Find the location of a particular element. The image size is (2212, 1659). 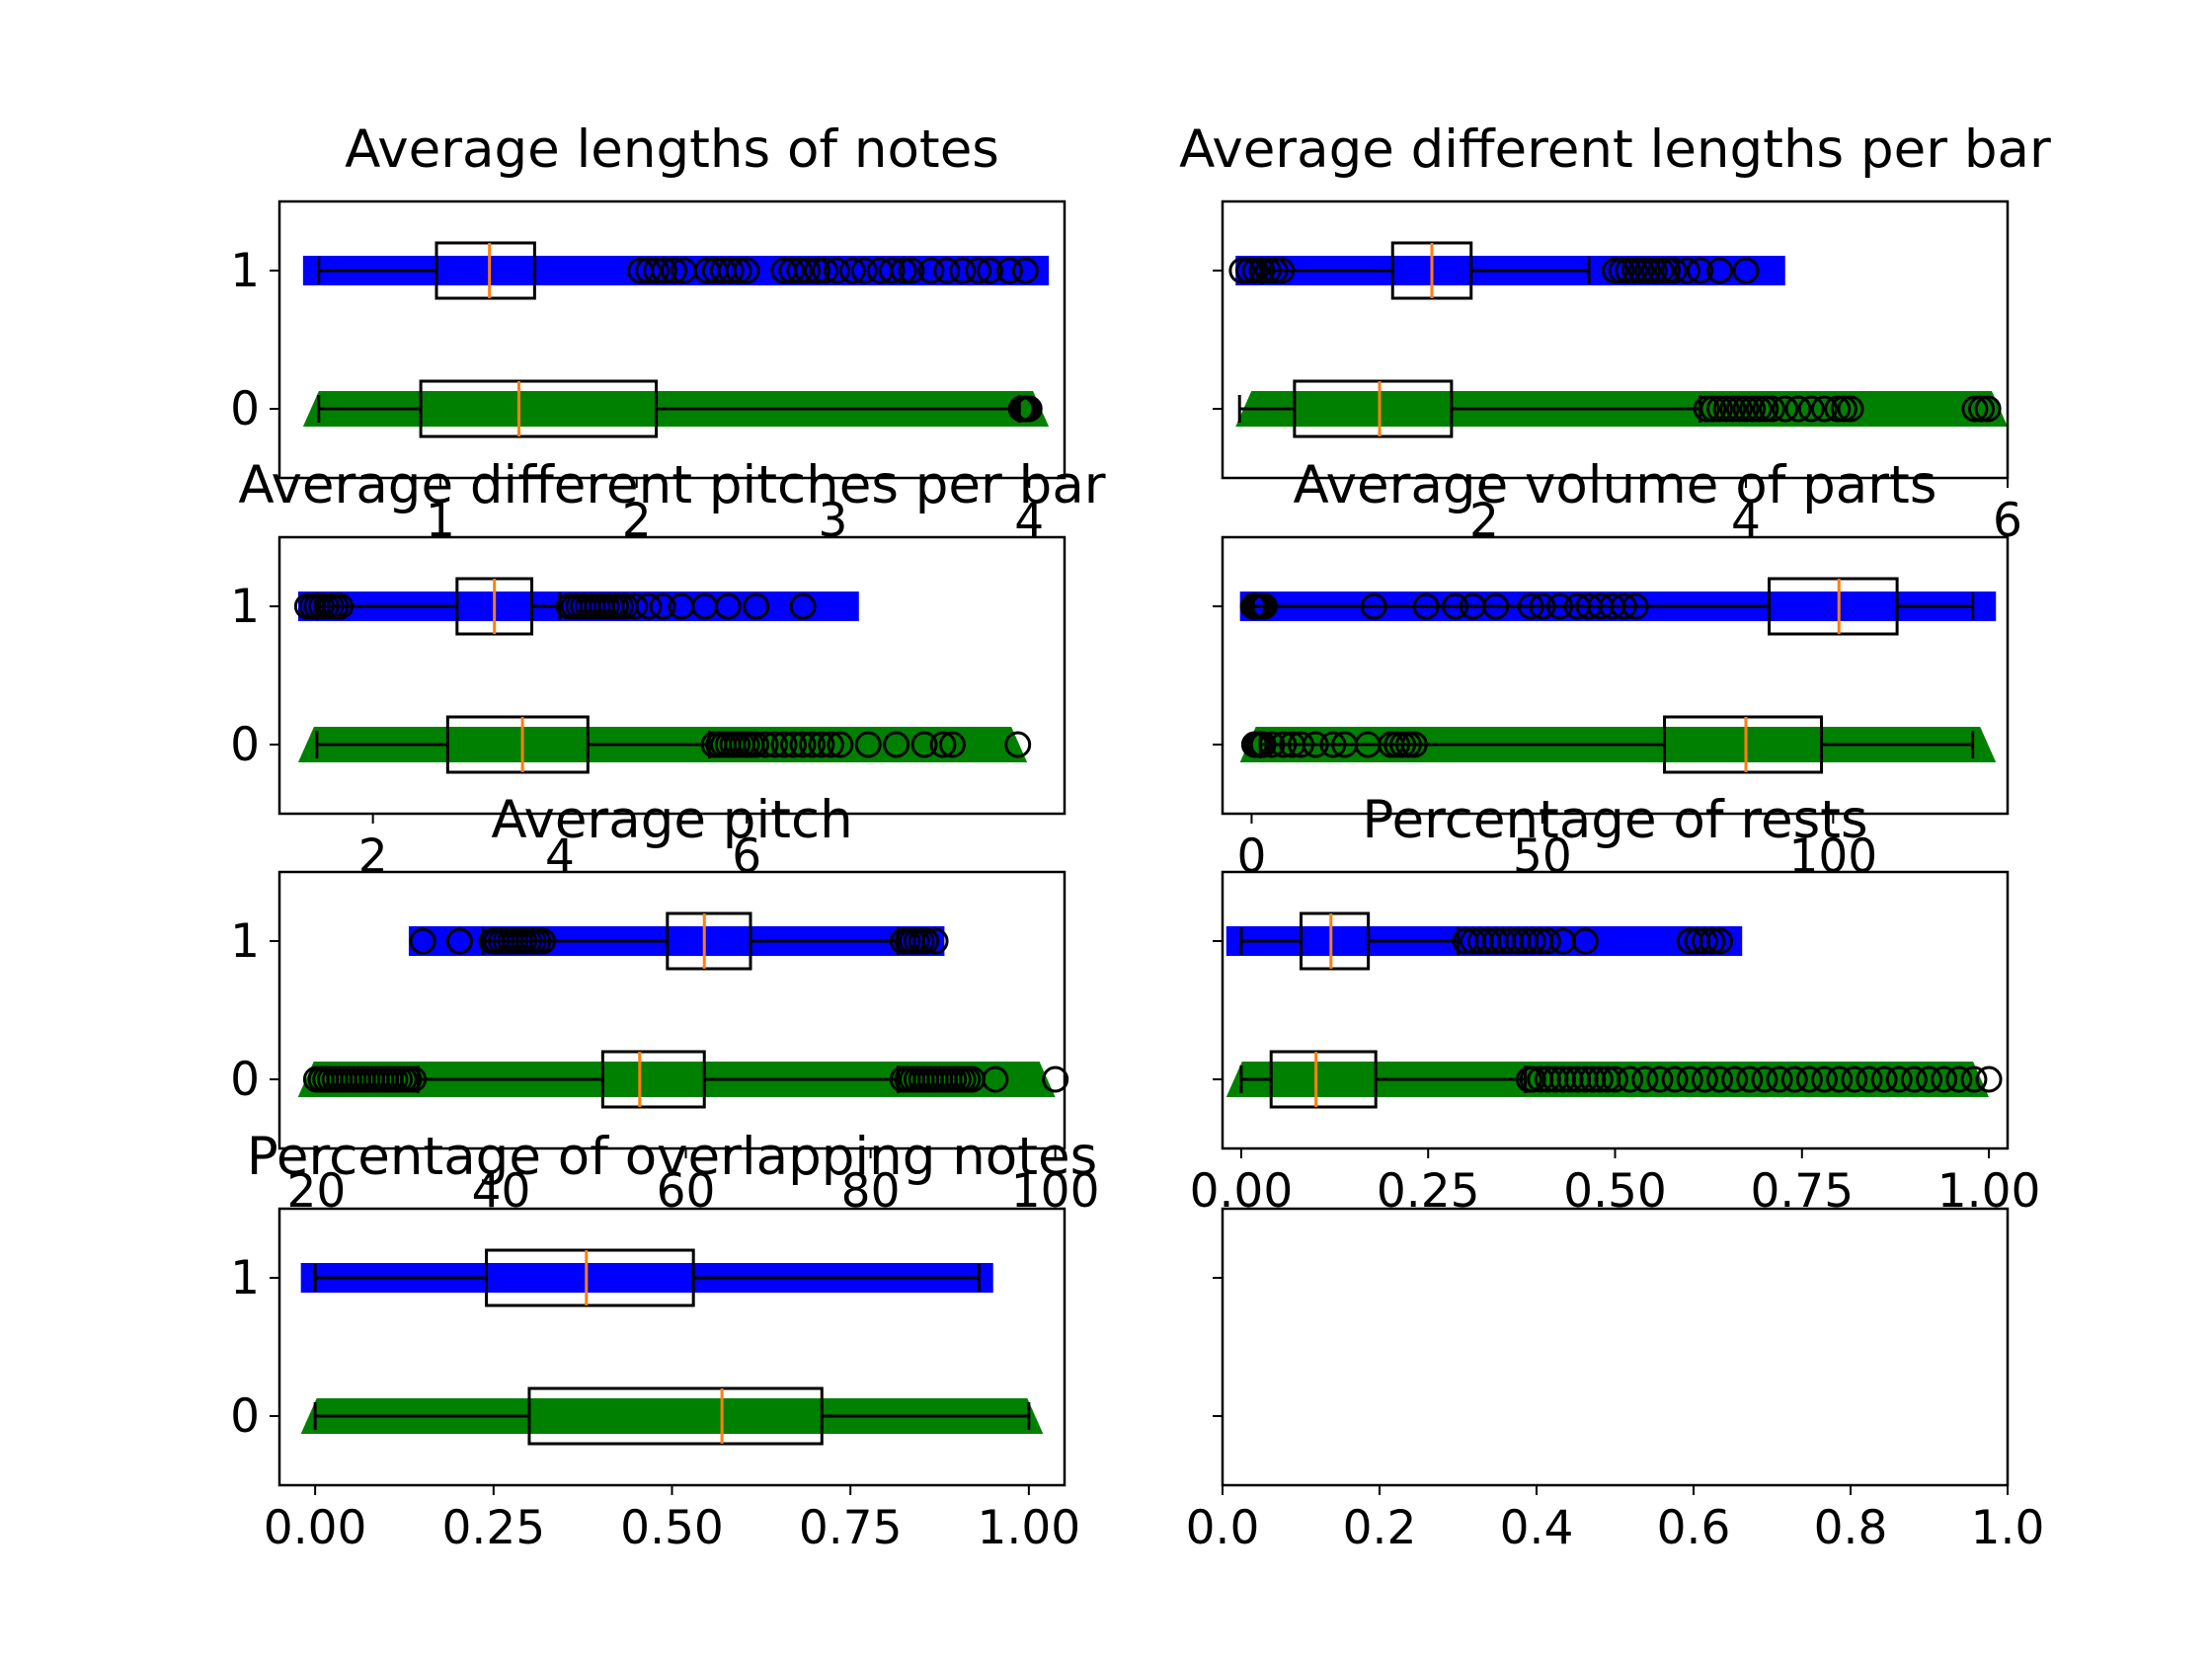

x-tick-label: 3 is located at coordinates (834, 521).